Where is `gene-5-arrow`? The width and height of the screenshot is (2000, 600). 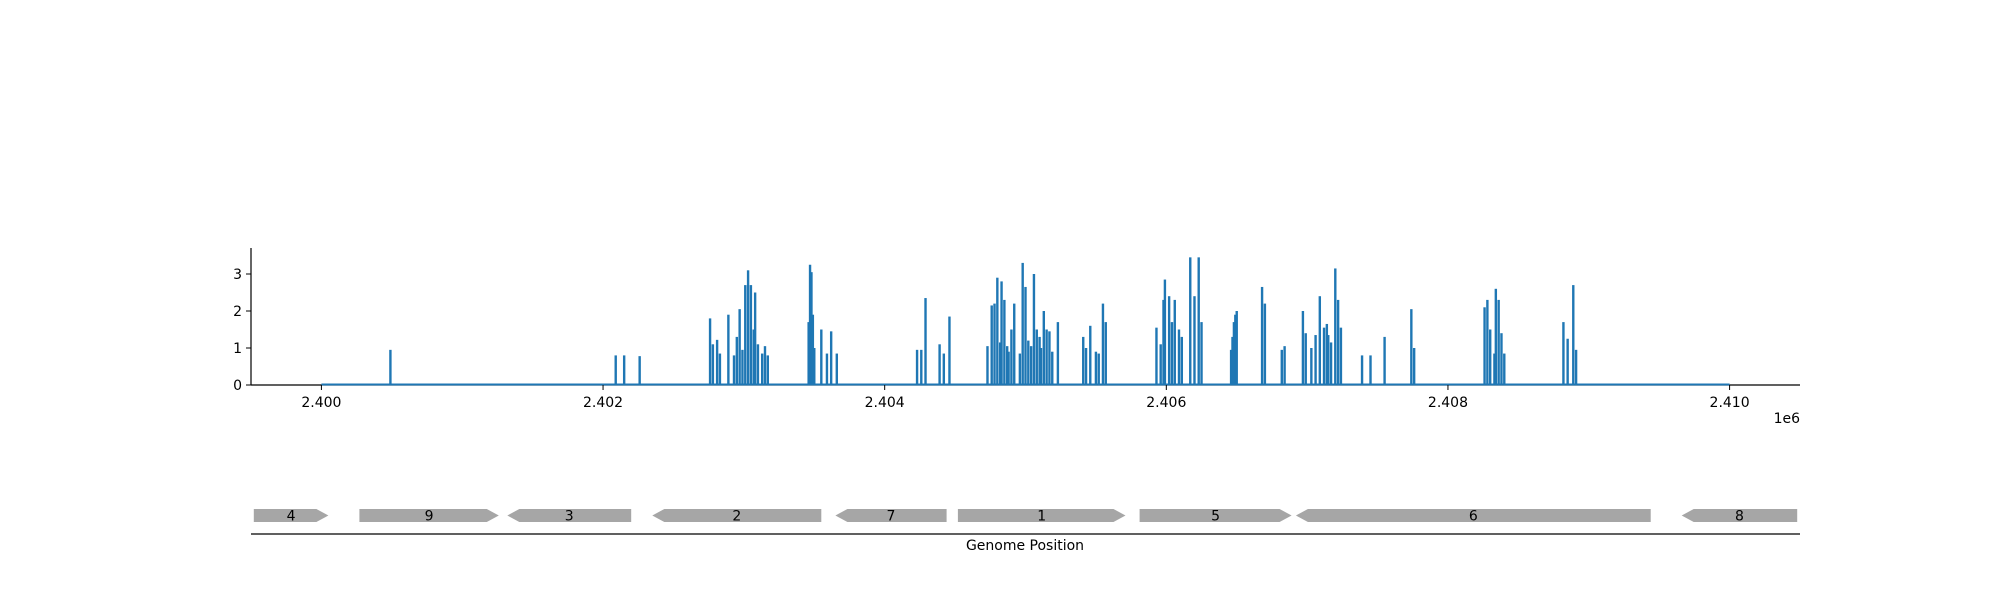
gene-5-arrow is located at coordinates (1215, 515).